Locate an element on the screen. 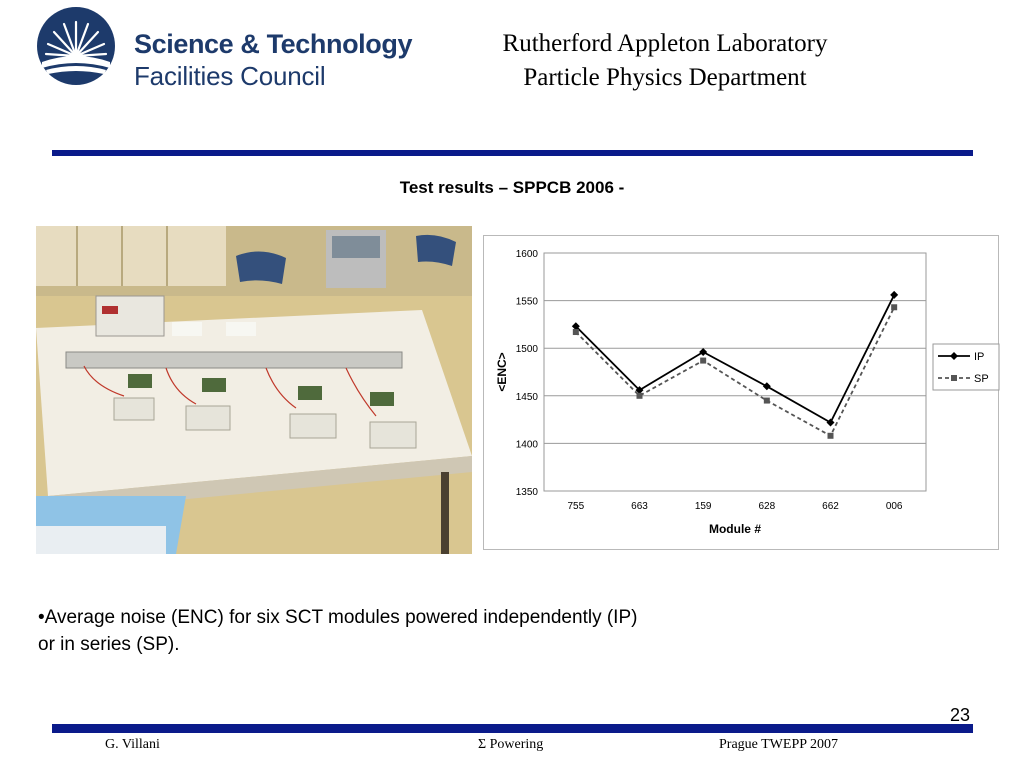 The height and width of the screenshot is (768, 1024). logo-text-line1: Science & Technology is located at coordinates (273, 44).